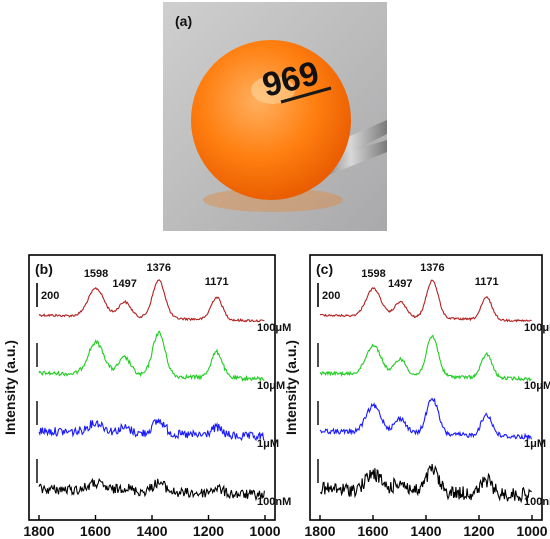 The image size is (550, 539). Describe the element at coordinates (273, 90) in the screenshot. I see `ball-highlight` at that location.